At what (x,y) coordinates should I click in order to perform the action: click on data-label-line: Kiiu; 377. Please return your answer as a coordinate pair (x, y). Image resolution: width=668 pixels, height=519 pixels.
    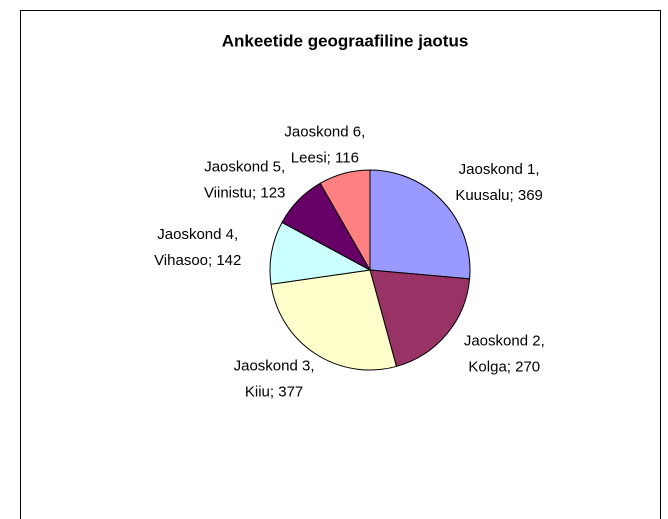
    Looking at the image, I should click on (274, 392).